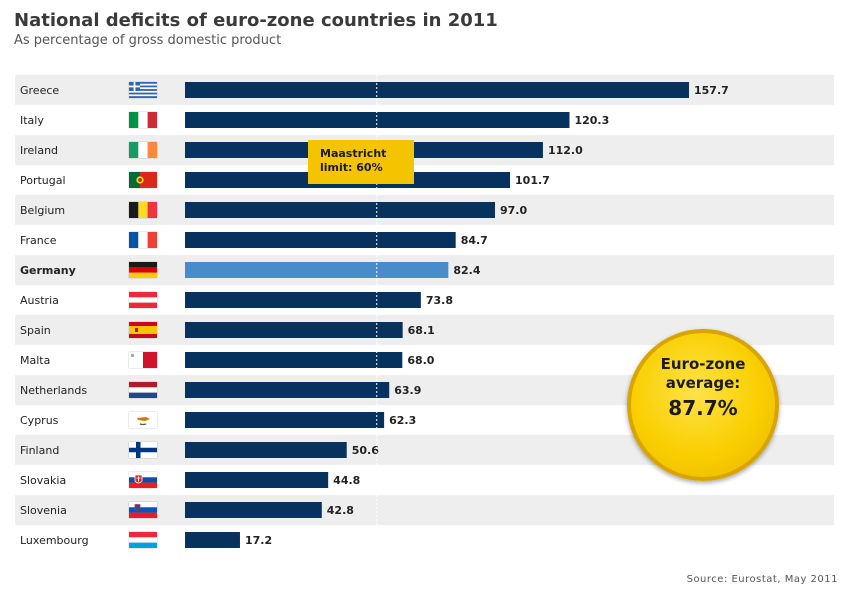  Describe the element at coordinates (143, 120) in the screenshot. I see `italy-flag-icon` at that location.